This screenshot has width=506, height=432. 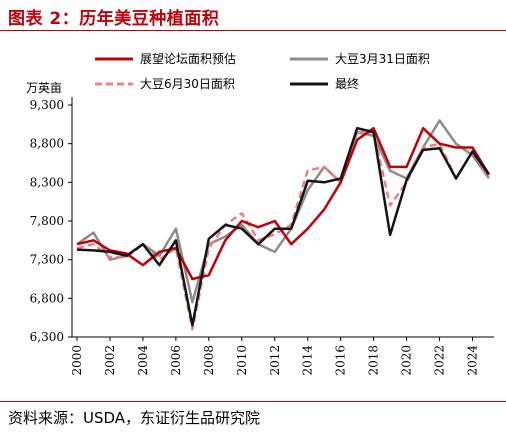 I want to click on x-tick-label: 2018, so click(x=374, y=360).